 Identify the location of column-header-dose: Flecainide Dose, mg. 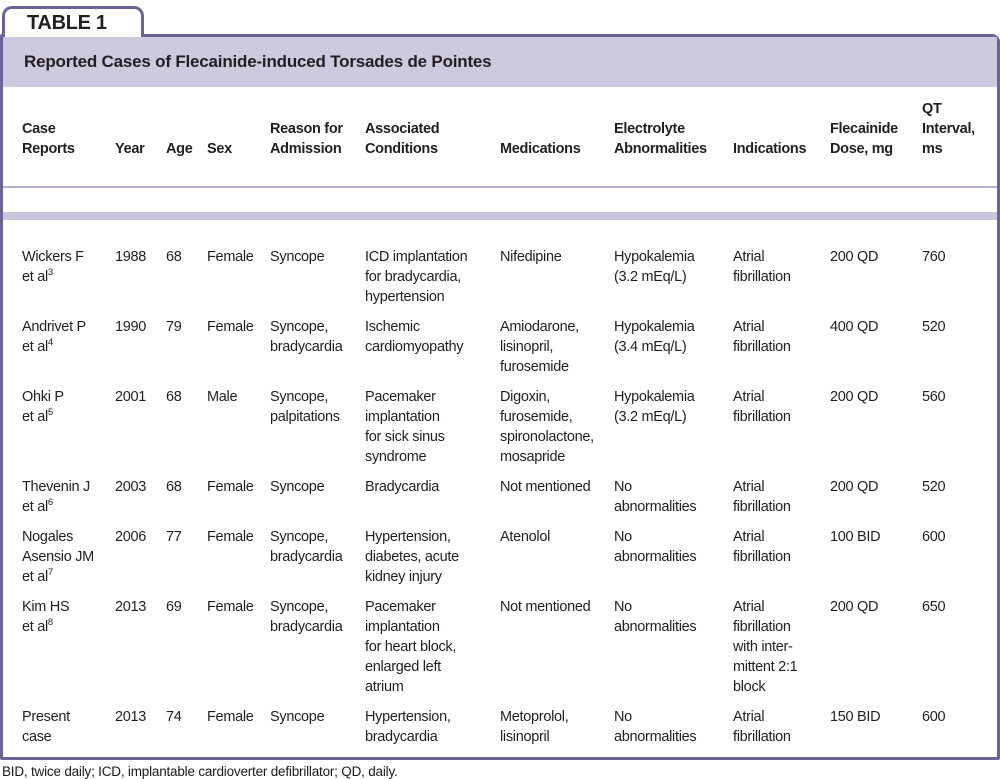
(864, 139).